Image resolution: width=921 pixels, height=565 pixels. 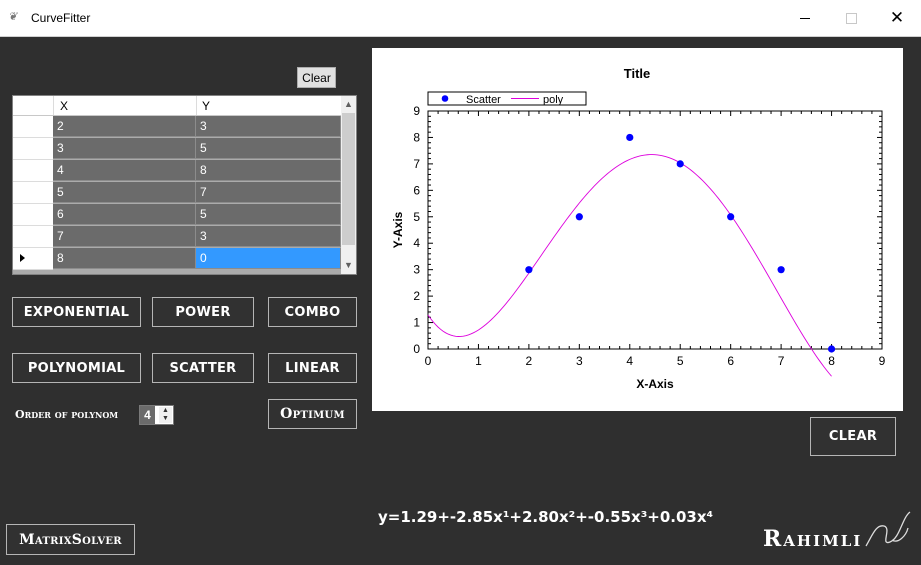 I want to click on close-icon: ✕, so click(x=897, y=18).